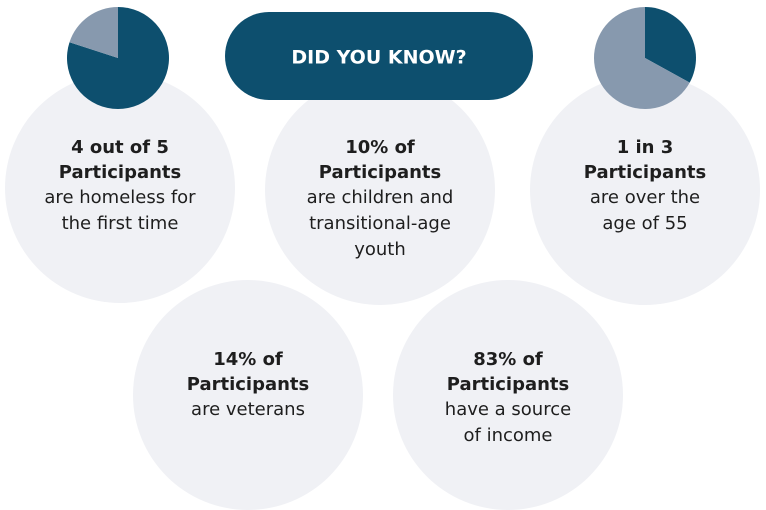 The image size is (766, 510). Describe the element at coordinates (508, 409) in the screenshot. I see `fact-text: have a source` at that location.